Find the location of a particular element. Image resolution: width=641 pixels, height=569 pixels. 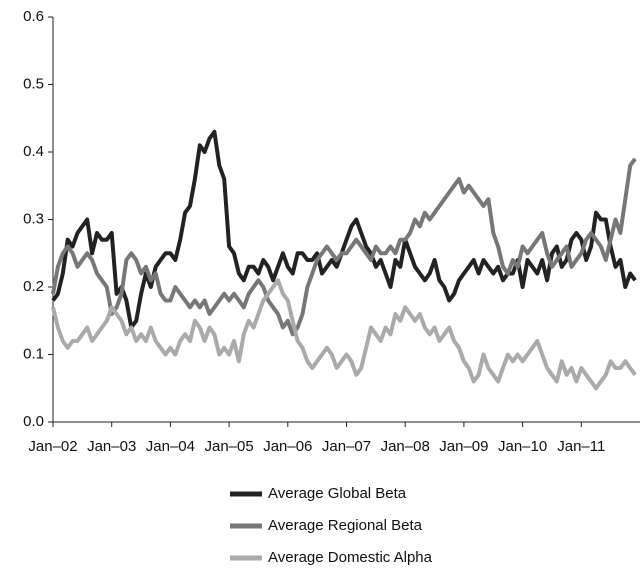

x-tick-label: Jan–03 is located at coordinates (111, 446).